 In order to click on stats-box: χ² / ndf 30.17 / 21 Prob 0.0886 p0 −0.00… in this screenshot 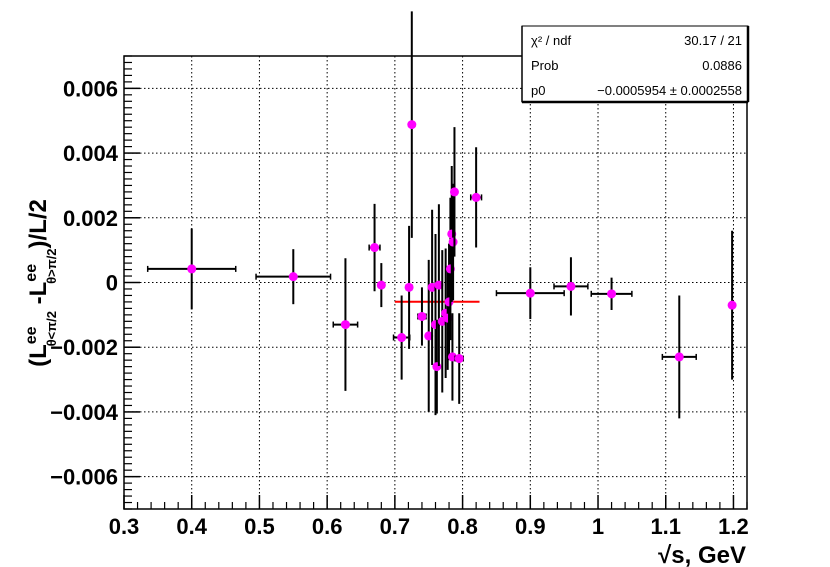, I will do `click(635, 64)`.